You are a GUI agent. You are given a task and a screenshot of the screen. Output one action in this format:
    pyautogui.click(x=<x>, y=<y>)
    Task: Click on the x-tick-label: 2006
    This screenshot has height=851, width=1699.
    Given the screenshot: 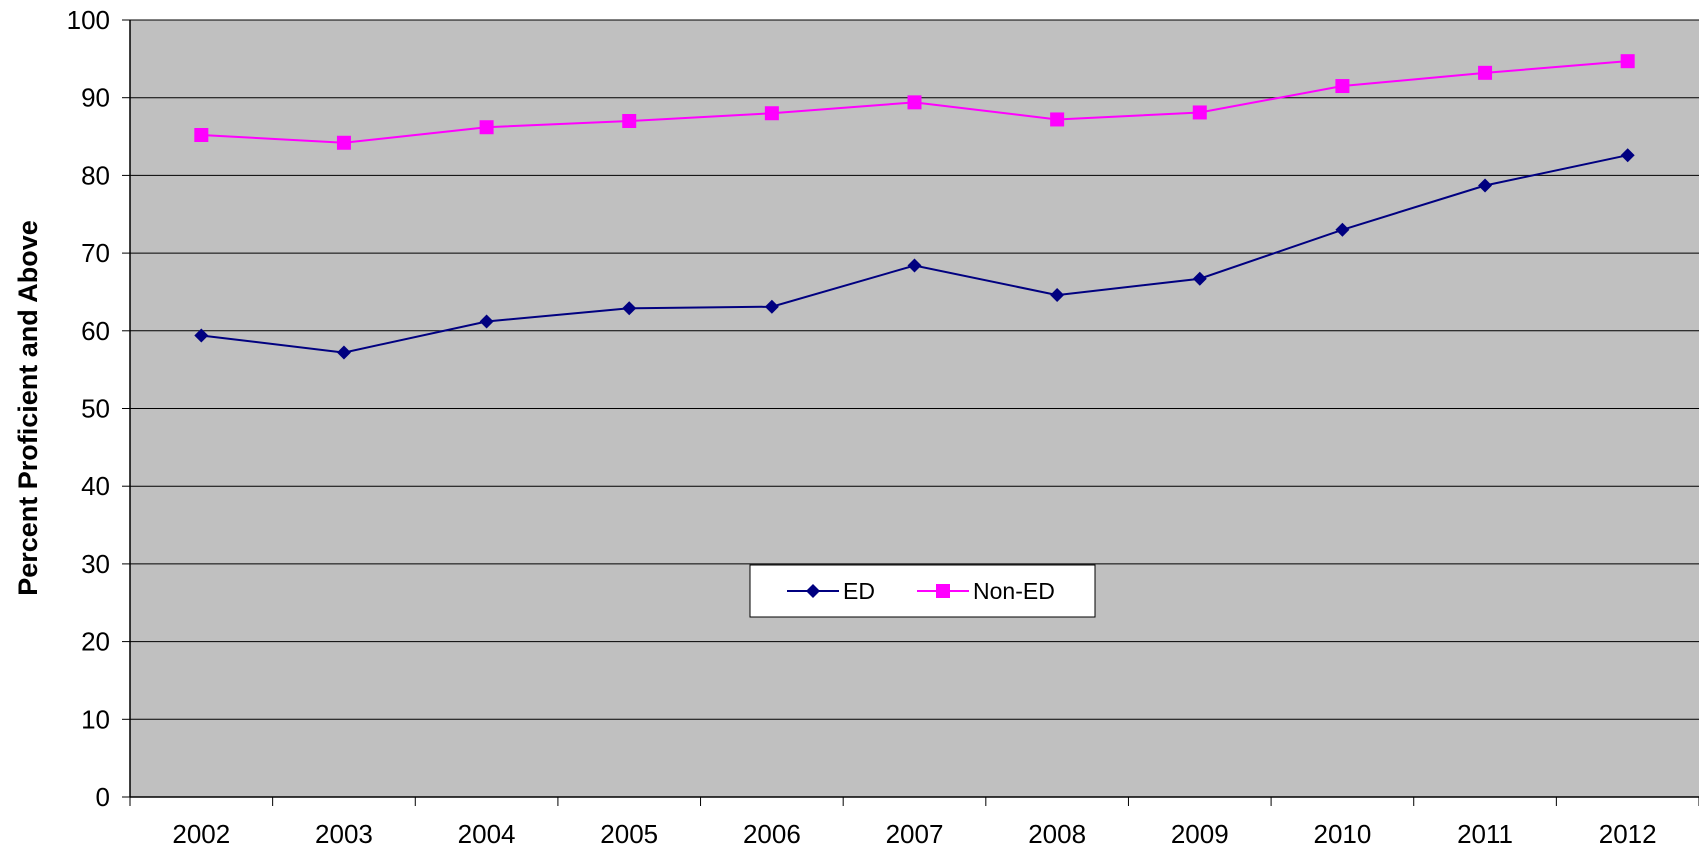 What is the action you would take?
    pyautogui.click(x=772, y=834)
    